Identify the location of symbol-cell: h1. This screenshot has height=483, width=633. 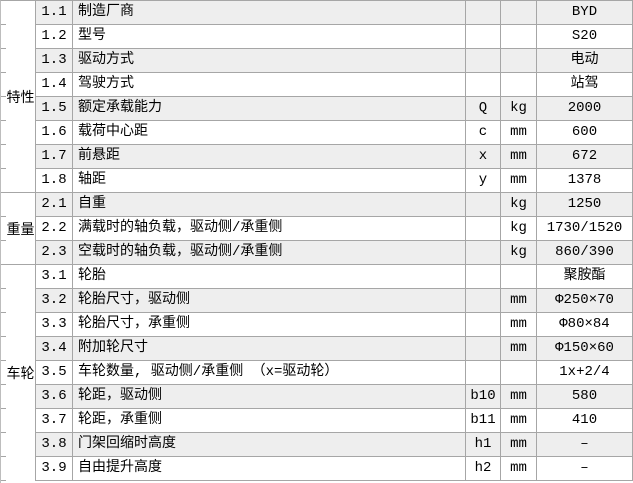
(482, 444).